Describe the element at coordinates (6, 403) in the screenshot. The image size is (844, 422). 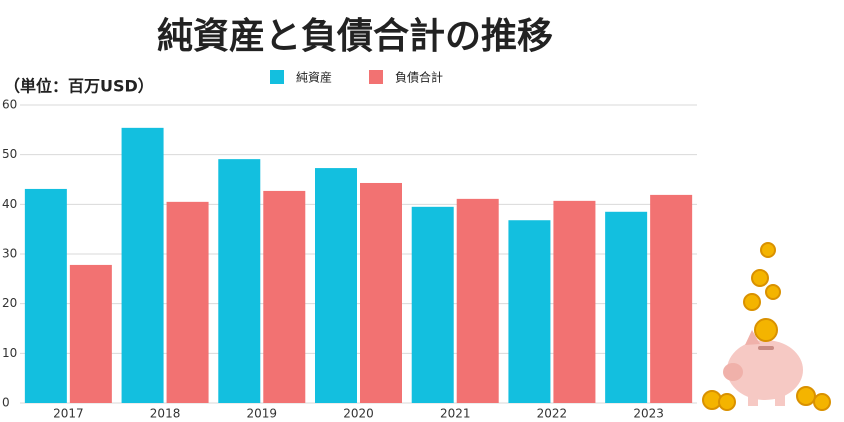
I see `y-tick-label: 0` at that location.